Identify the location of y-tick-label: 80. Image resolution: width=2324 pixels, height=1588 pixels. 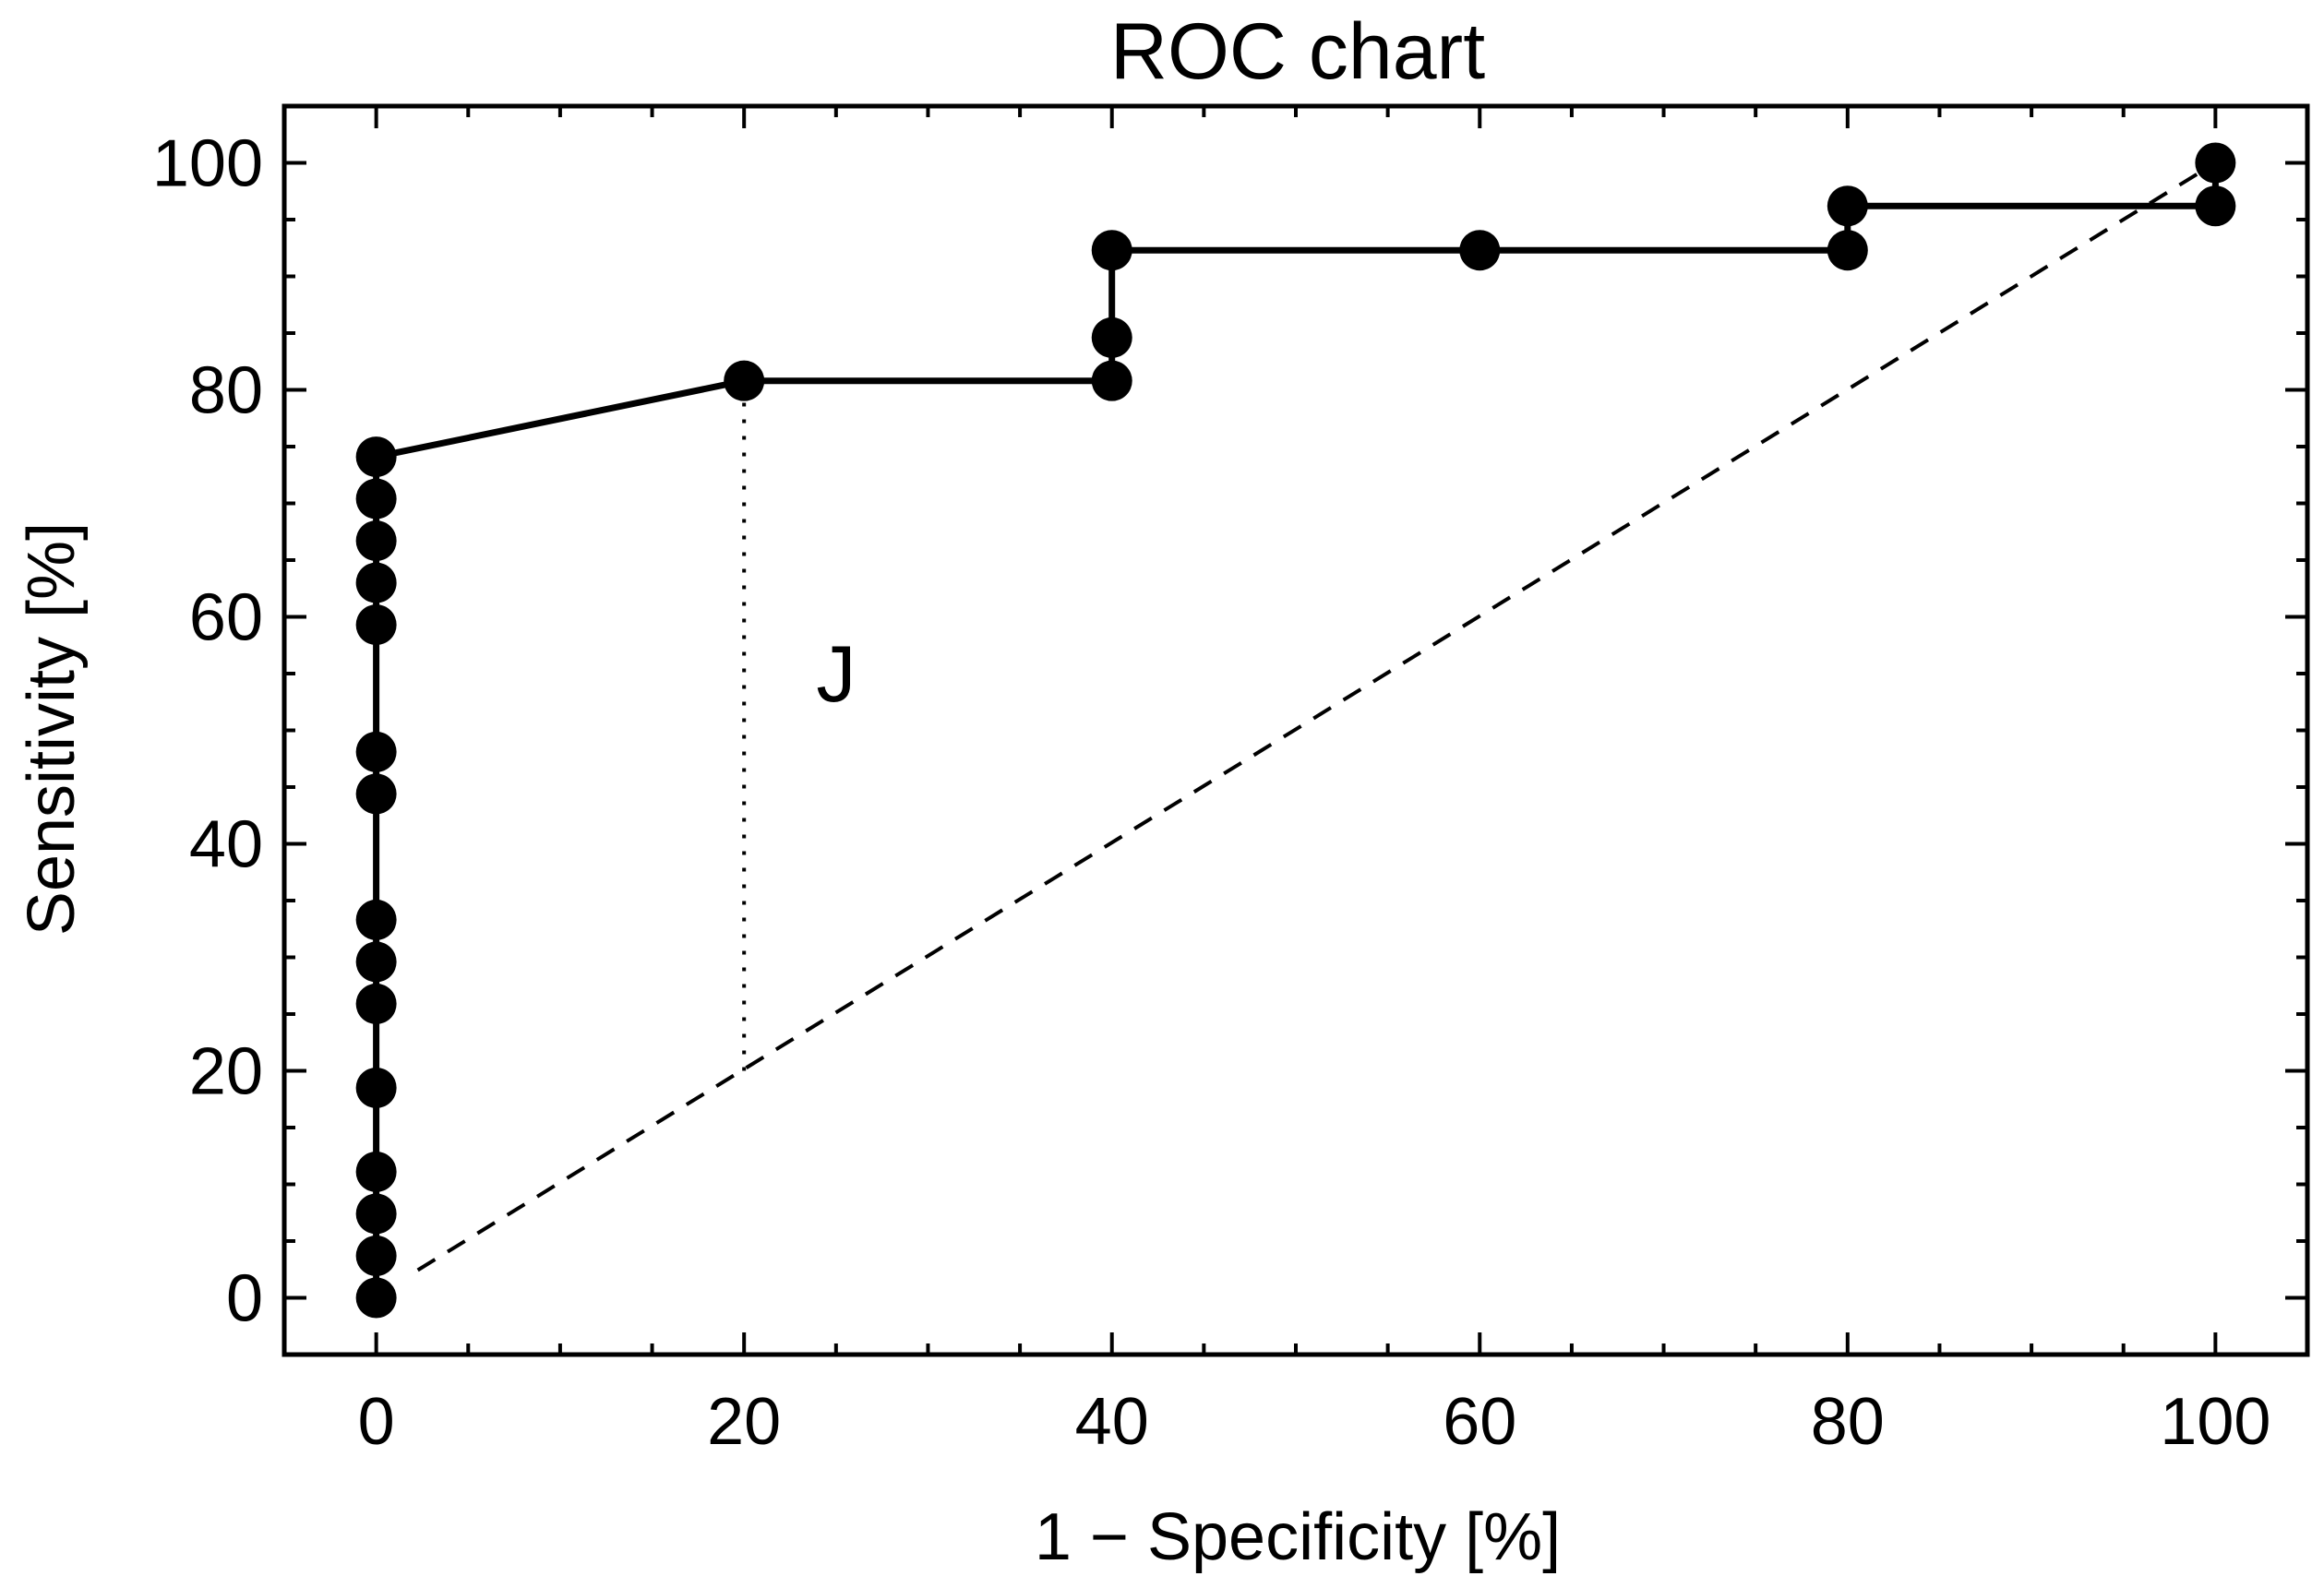
(226, 391).